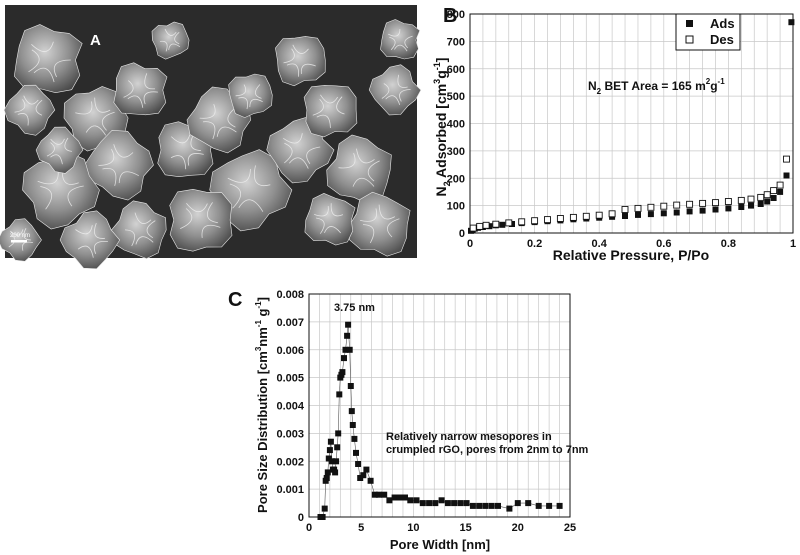 This screenshot has height=555, width=800. I want to click on x-tick-label: 0.8, so click(728, 244).